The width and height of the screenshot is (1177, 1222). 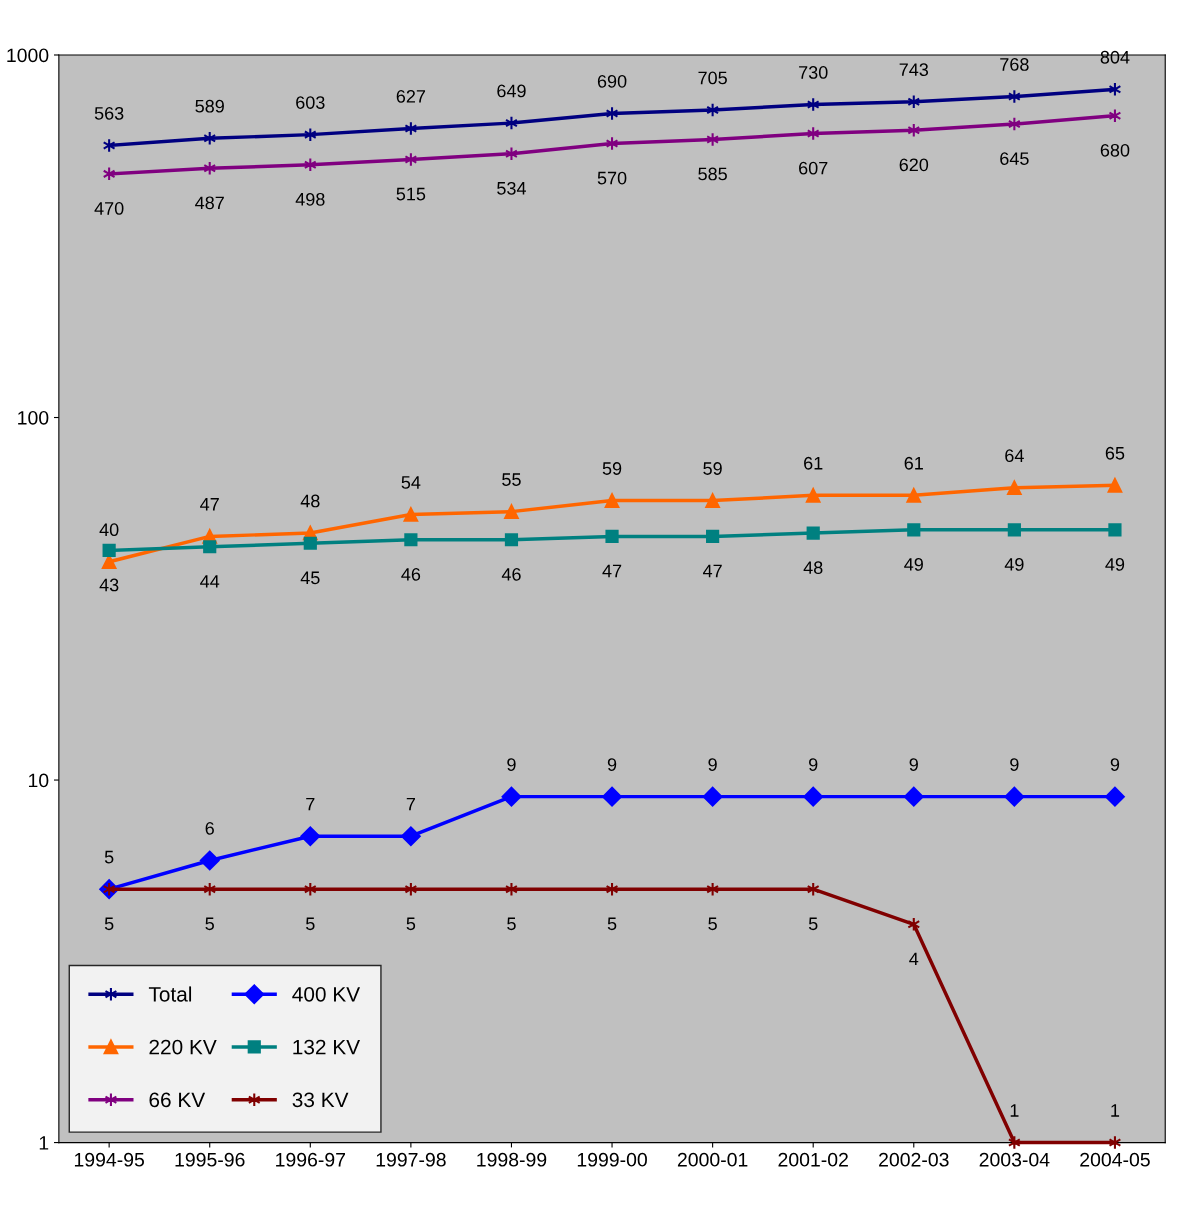 I want to click on x-tick-label: 2000-01, so click(x=712, y=1159).